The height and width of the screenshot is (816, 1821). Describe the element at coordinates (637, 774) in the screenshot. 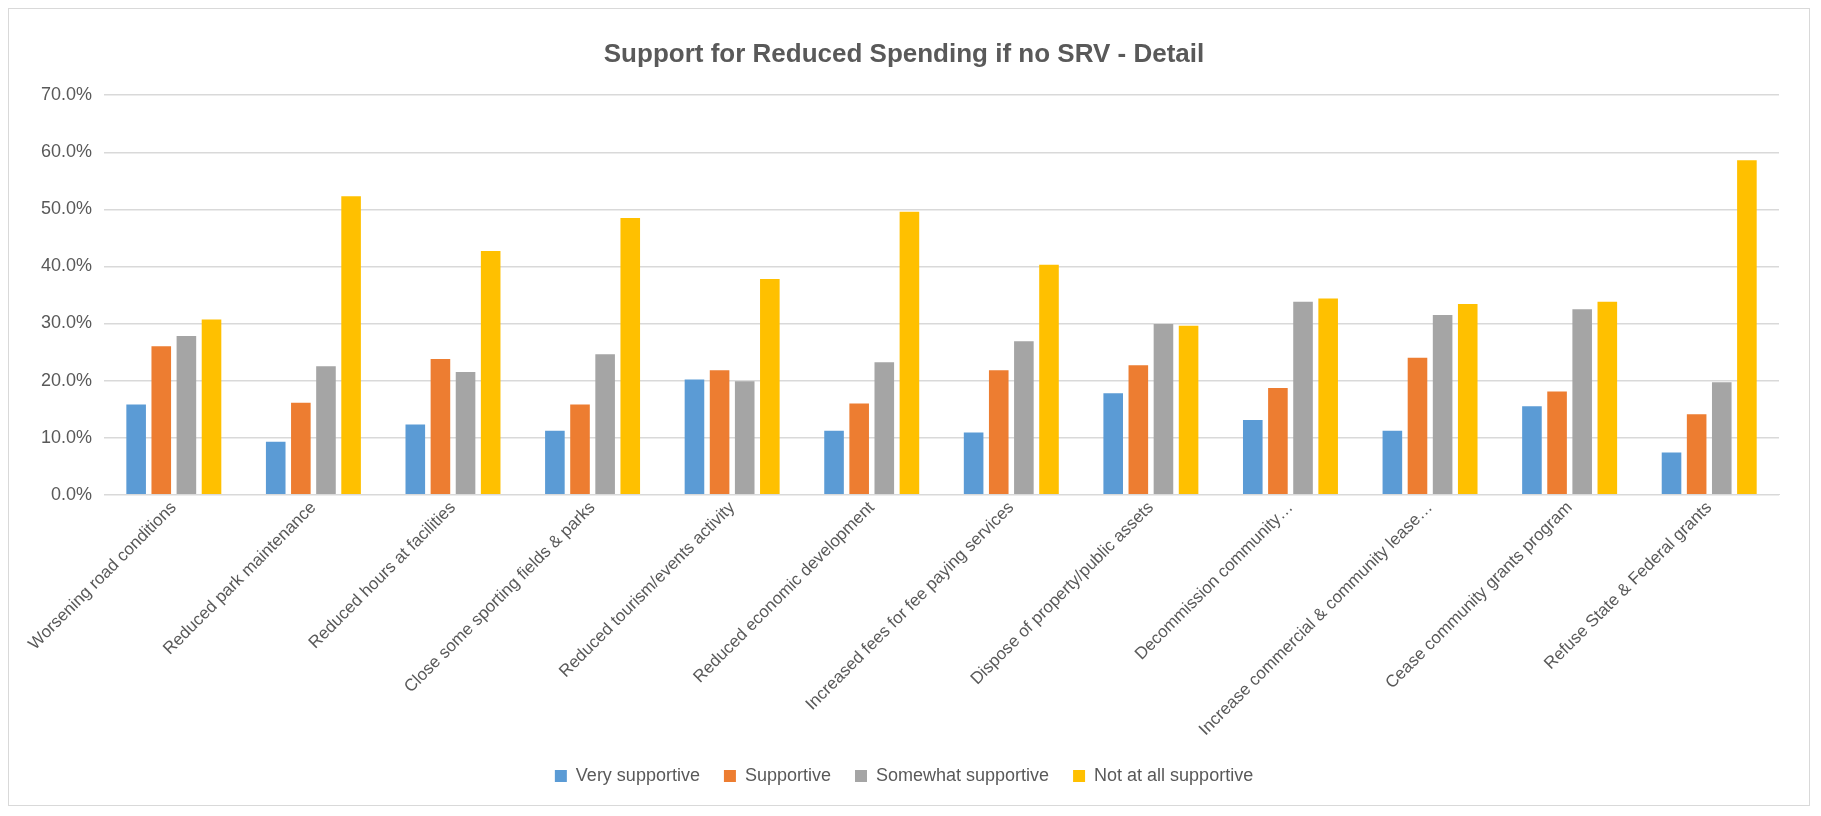

I see `legend-label: Very supportive` at that location.